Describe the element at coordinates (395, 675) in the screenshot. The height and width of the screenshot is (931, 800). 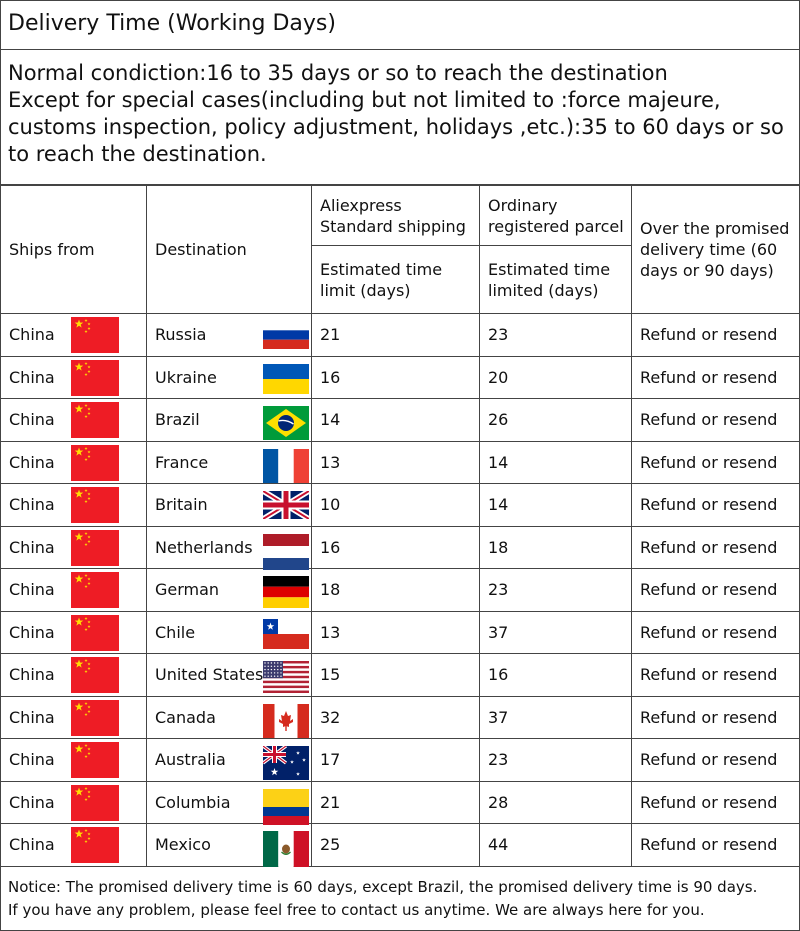
I see `aliexpress-days-cell: 15` at that location.